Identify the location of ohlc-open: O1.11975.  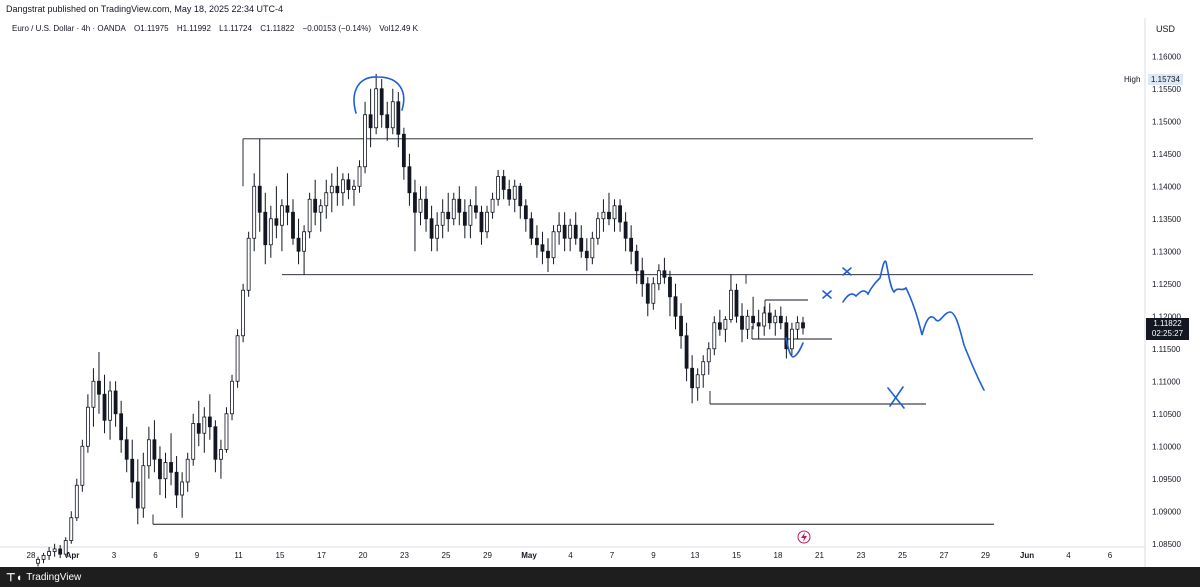
(151, 28).